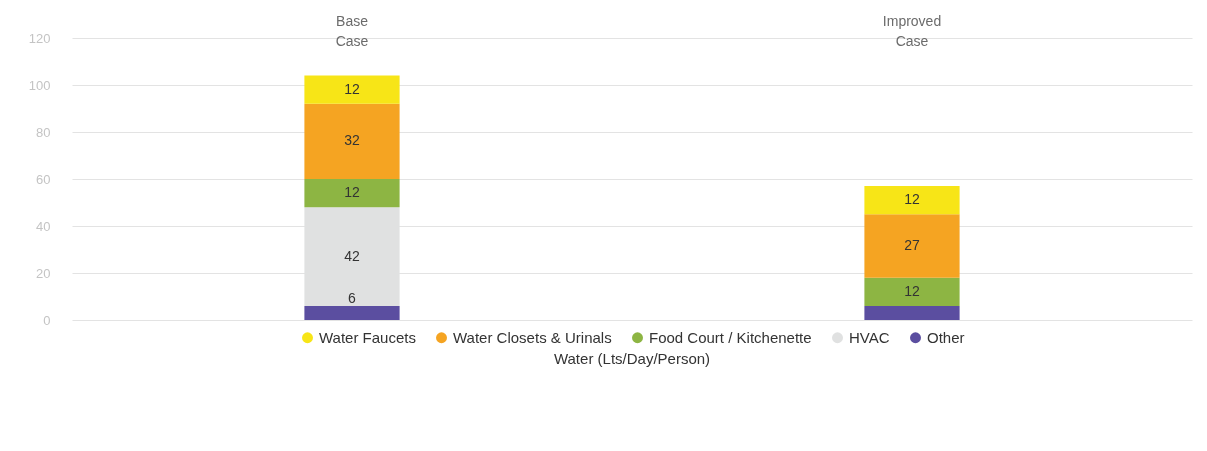 The width and height of the screenshot is (1207, 451). Describe the element at coordinates (352, 297) in the screenshot. I see `data-label: 6` at that location.